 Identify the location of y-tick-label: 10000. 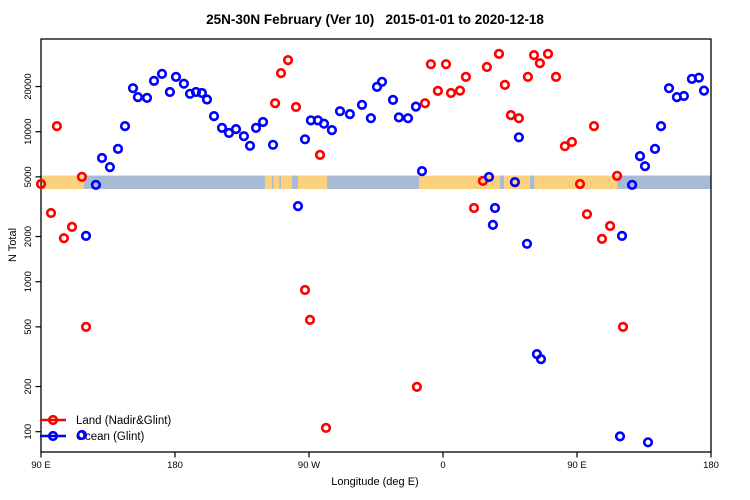
(28, 131).